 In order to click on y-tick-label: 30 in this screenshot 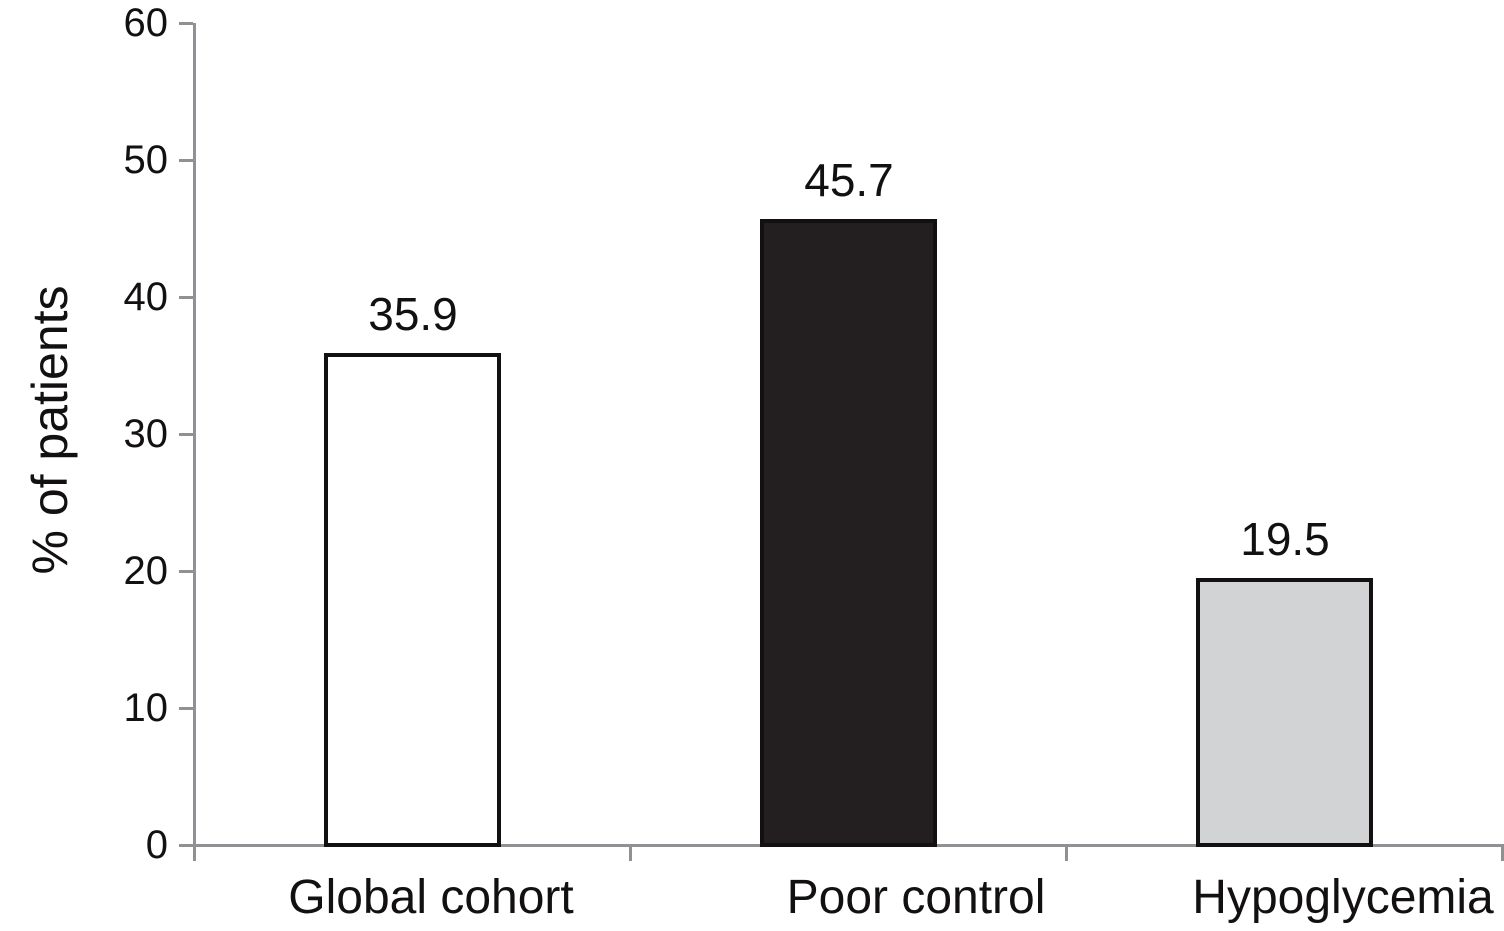, I will do `click(146, 434)`.